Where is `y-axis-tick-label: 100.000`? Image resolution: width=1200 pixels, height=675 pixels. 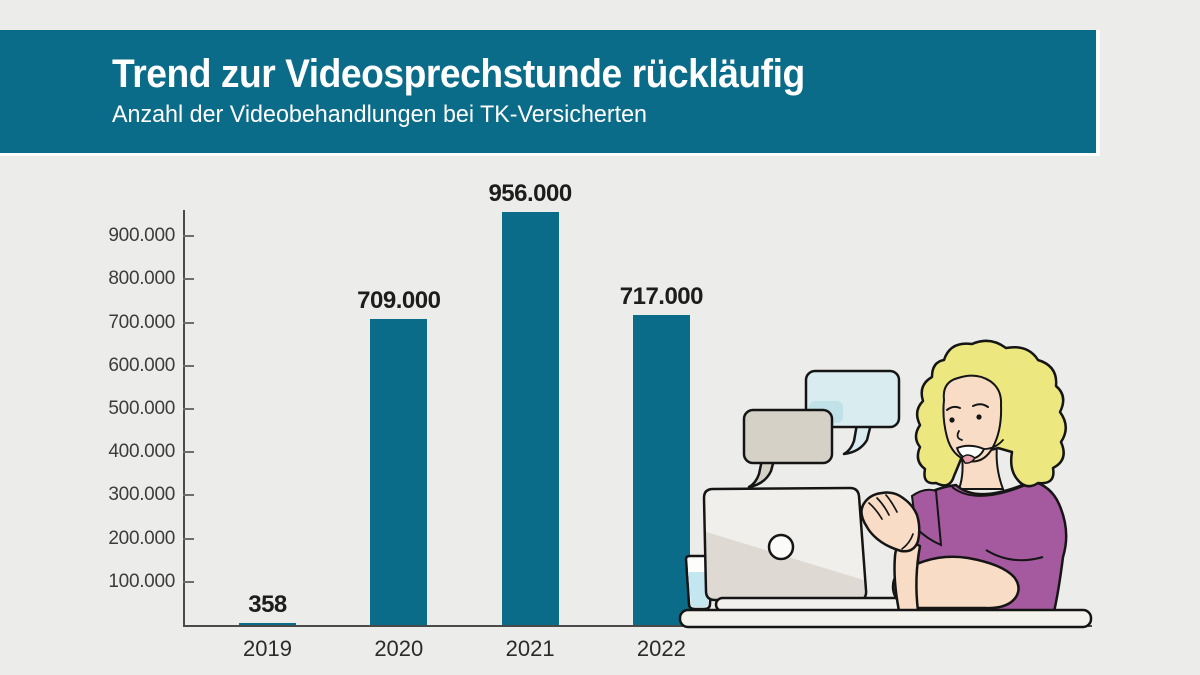 y-axis-tick-label: 100.000 is located at coordinates (141, 581).